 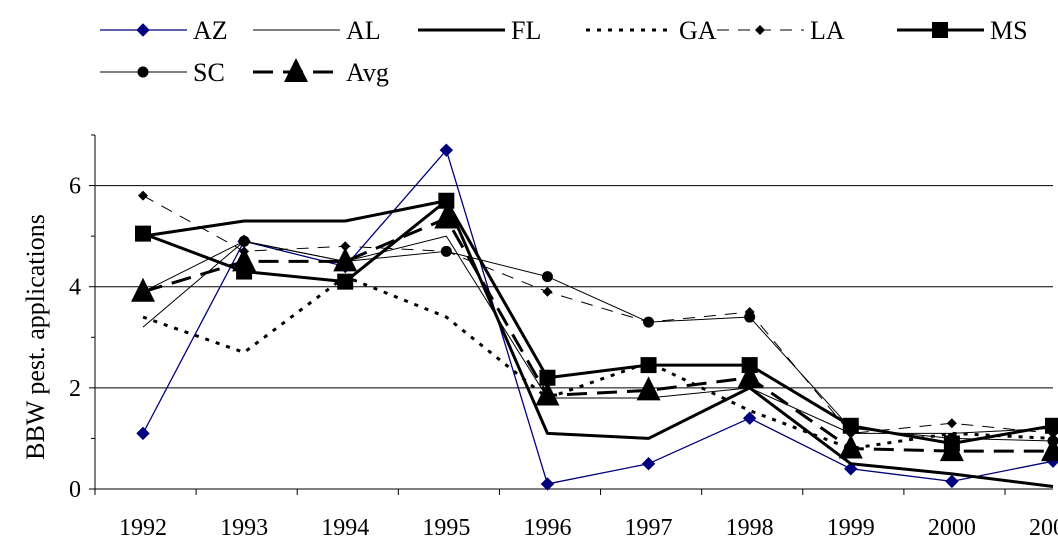 I want to click on legend: AZ AL FL GA LA MS SC Avg, so click(x=564, y=51).